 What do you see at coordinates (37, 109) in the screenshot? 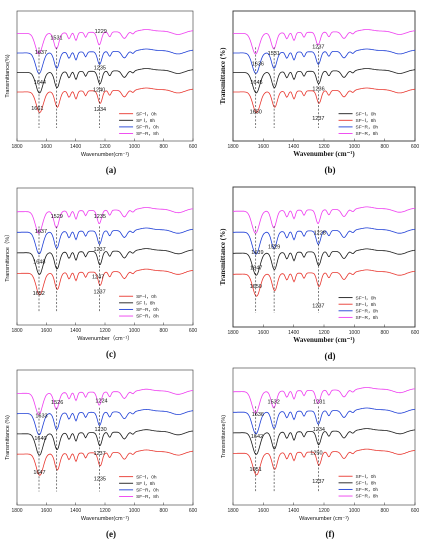
I see `peak-label: 1661` at bounding box center [37, 109].